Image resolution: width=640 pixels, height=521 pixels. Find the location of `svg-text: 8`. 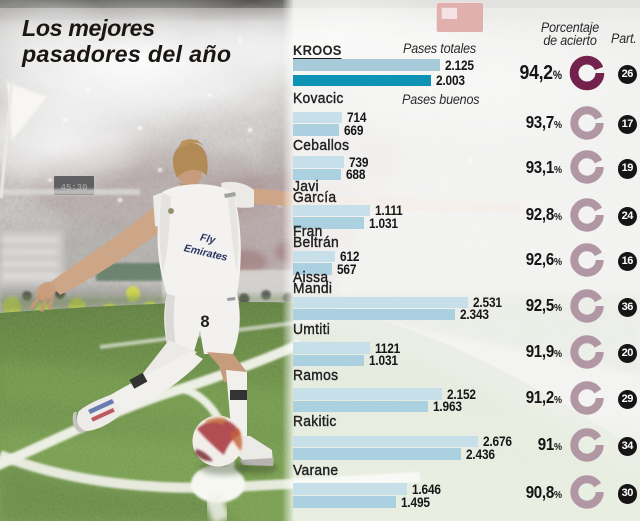

svg-text: 8 is located at coordinates (204, 322).